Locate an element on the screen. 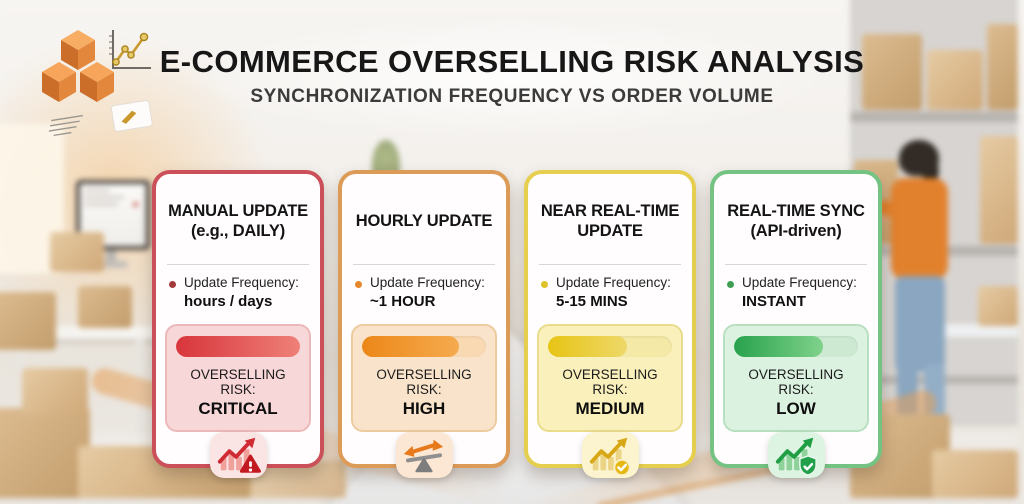  frequency-value: ~1 HOUR is located at coordinates (403, 302).